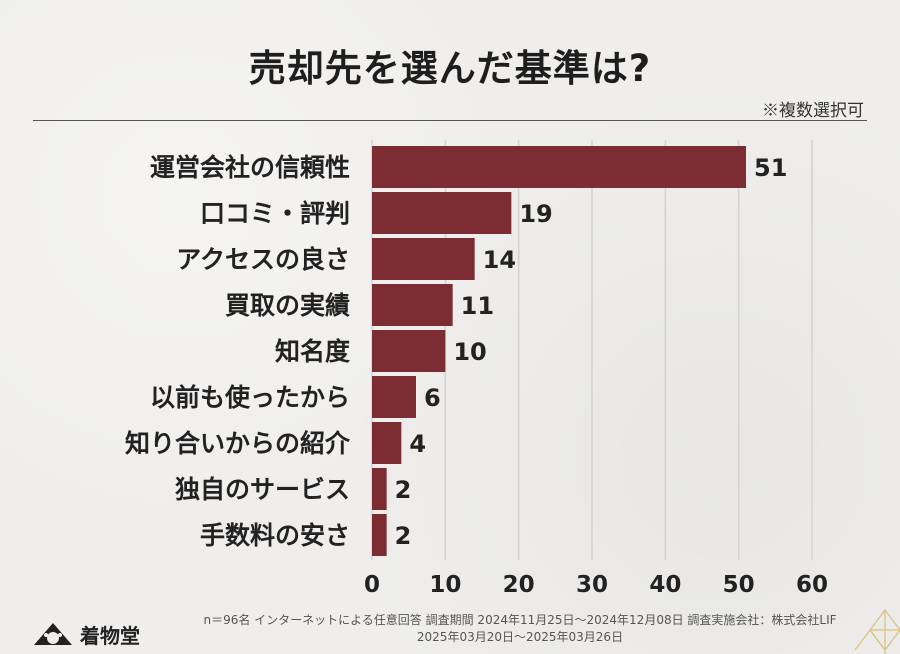  Describe the element at coordinates (519, 585) in the screenshot. I see `x-tick-label: 20` at that location.